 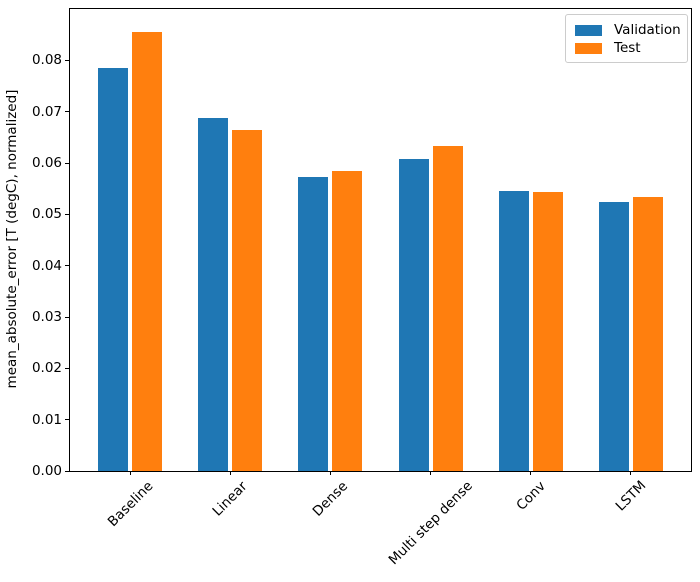 I want to click on bar-conv-validation, so click(x=513, y=331).